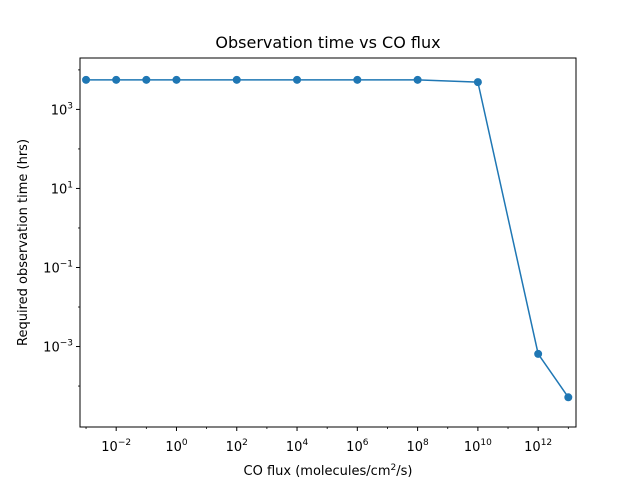 The height and width of the screenshot is (480, 640). What do you see at coordinates (70, 106) in the screenshot?
I see `y-tick-exponent: 3` at bounding box center [70, 106].